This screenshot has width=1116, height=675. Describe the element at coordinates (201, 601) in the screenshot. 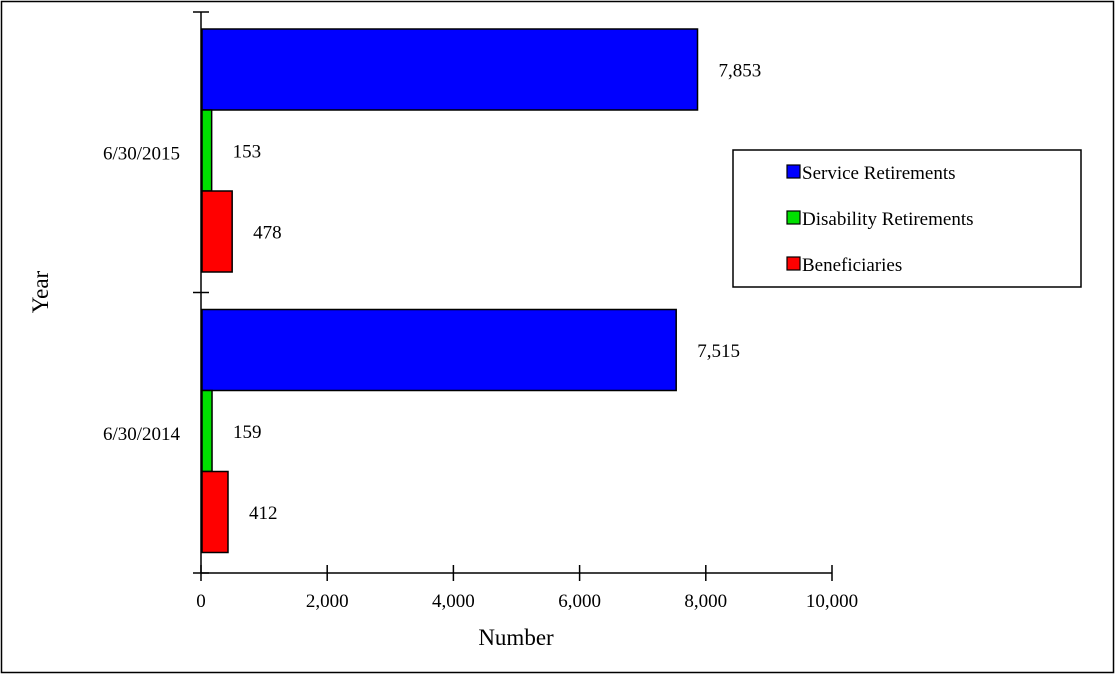

I see `x-tick-label: 0` at that location.